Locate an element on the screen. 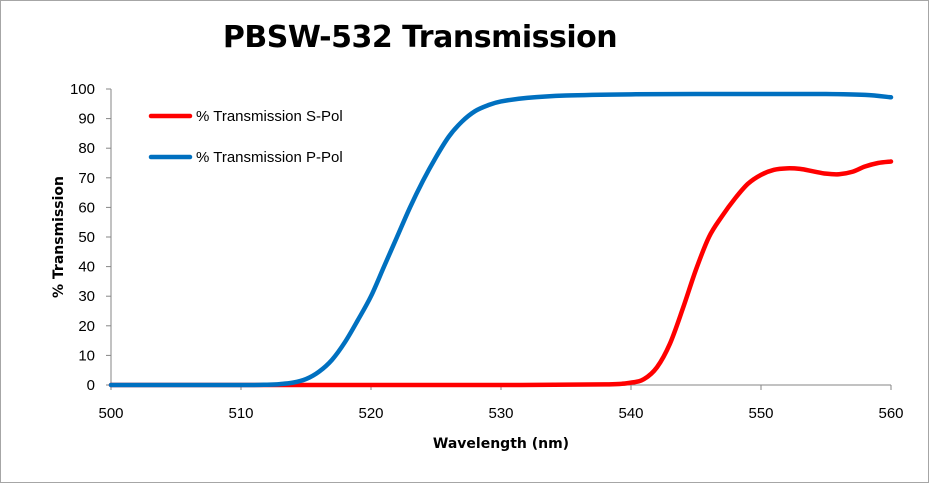 The width and height of the screenshot is (929, 483). y-tick-label: 0 is located at coordinates (91, 385).